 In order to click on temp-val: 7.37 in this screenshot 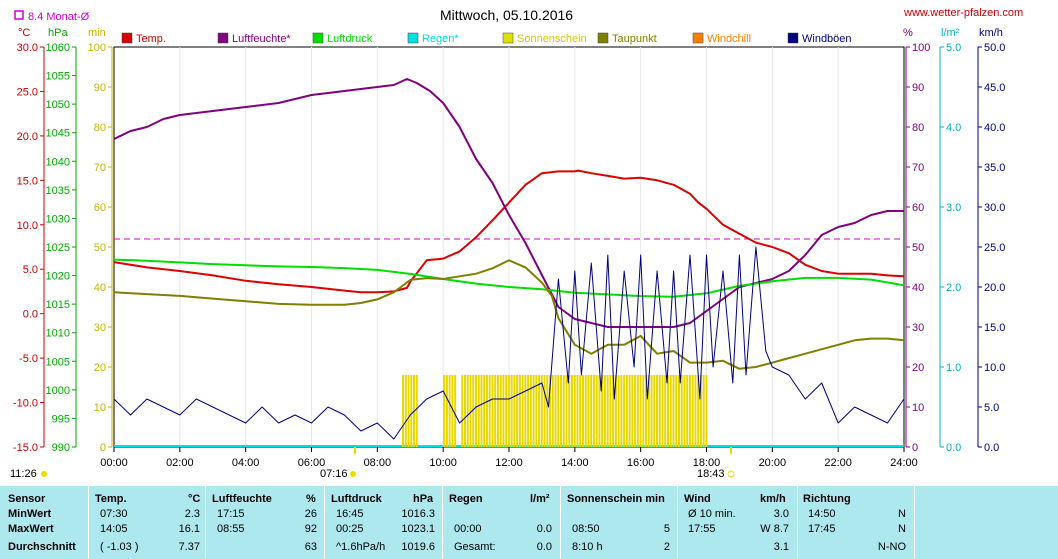, I will do `click(189, 547)`.